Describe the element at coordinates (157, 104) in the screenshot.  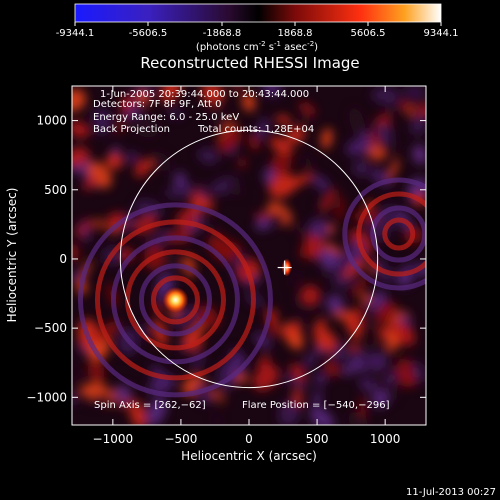
I see `annotation-detectors: Detectors: 7F 8F 9F, Att 0` at that location.